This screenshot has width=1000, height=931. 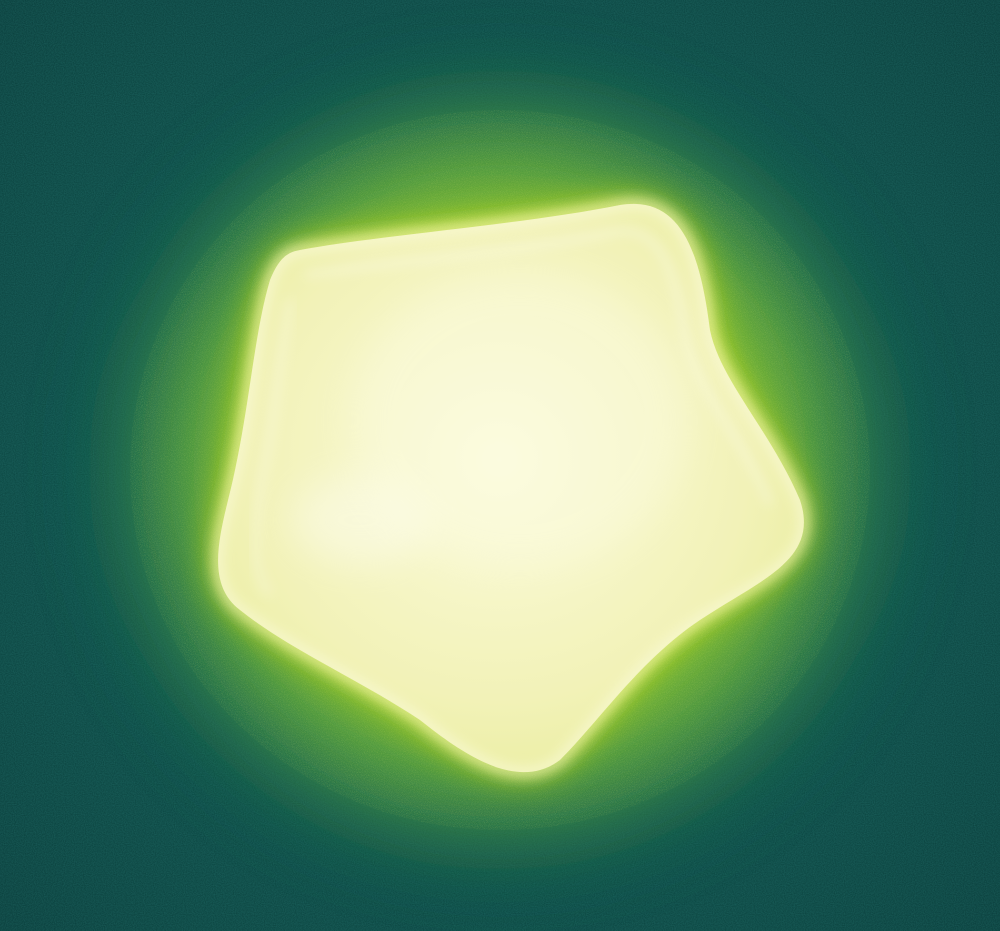 What do you see at coordinates (273, 448) in the screenshot?
I see `inner-contour-left` at bounding box center [273, 448].